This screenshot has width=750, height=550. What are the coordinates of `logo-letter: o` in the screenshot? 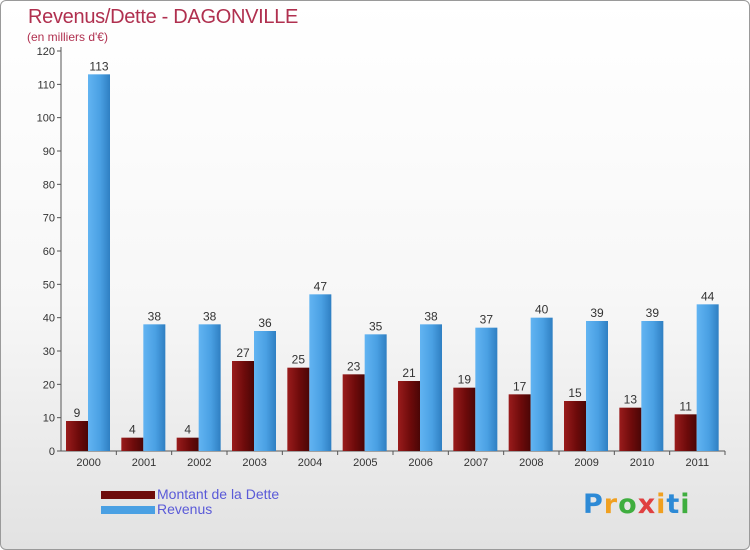 It's located at (628, 504).